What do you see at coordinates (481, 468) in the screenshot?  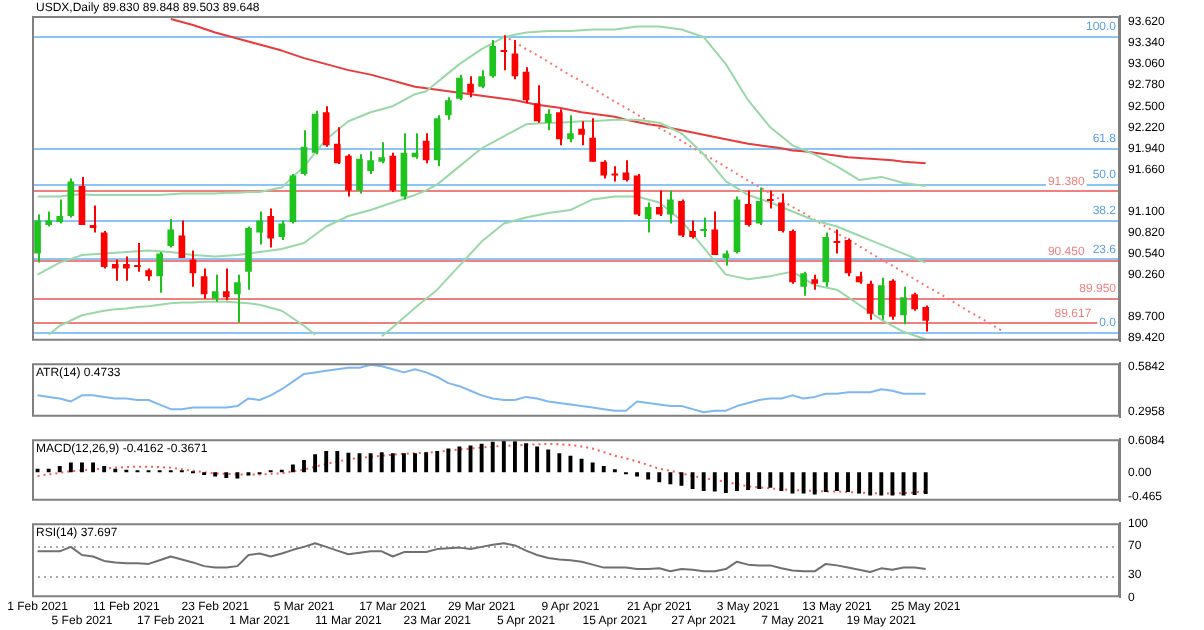 I see `line-series` at bounding box center [481, 468].